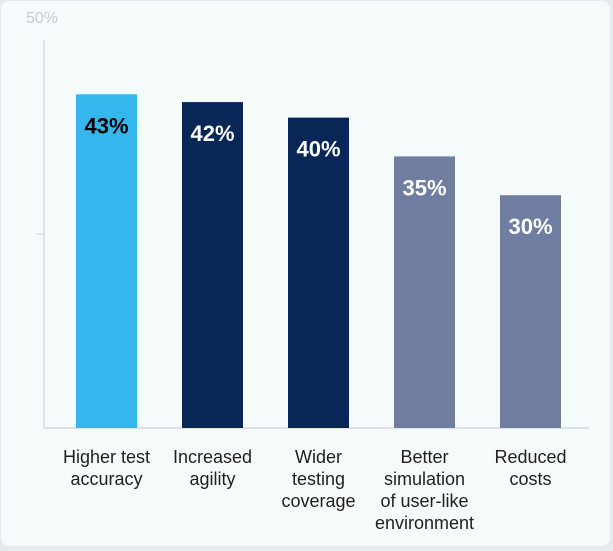 The height and width of the screenshot is (551, 613). I want to click on x-tick-label: Higher test accuracy, so click(107, 468).